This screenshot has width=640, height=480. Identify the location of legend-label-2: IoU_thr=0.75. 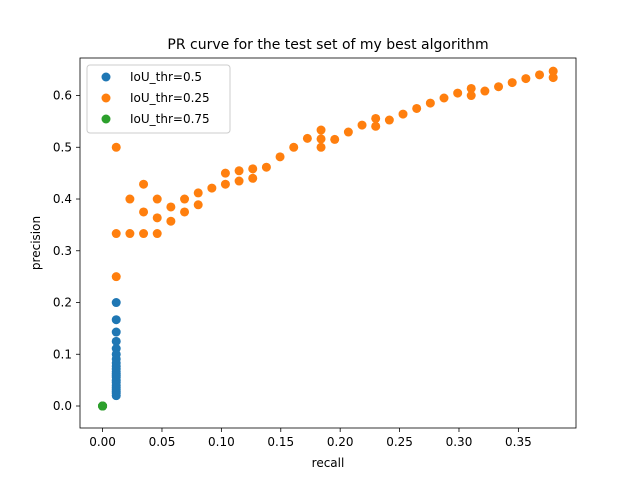
(170, 119).